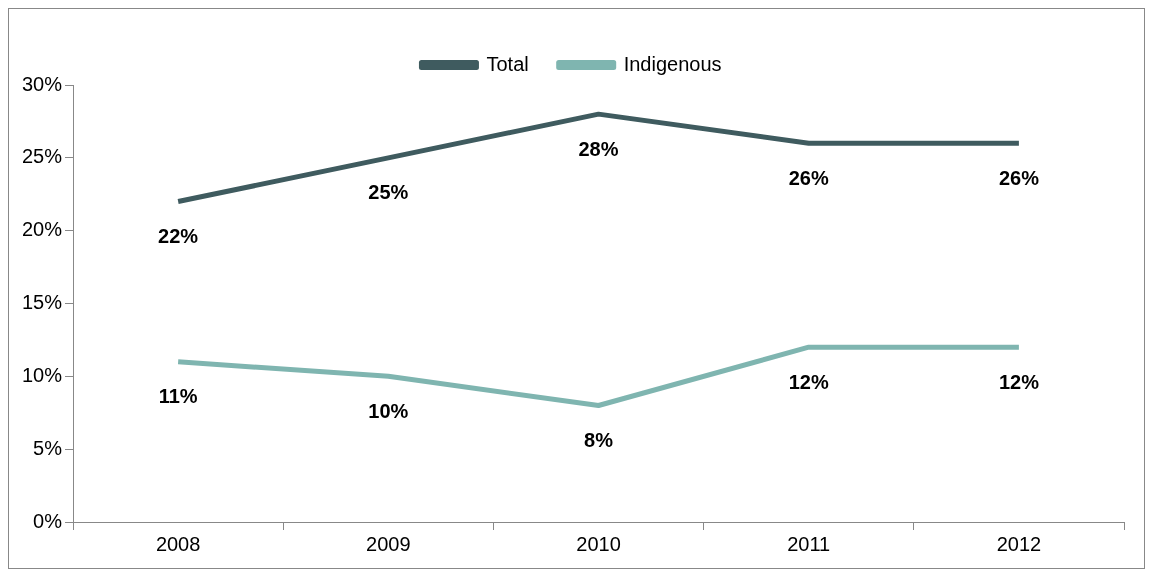 This screenshot has width=1153, height=577. I want to click on data-label: 10%, so click(388, 410).